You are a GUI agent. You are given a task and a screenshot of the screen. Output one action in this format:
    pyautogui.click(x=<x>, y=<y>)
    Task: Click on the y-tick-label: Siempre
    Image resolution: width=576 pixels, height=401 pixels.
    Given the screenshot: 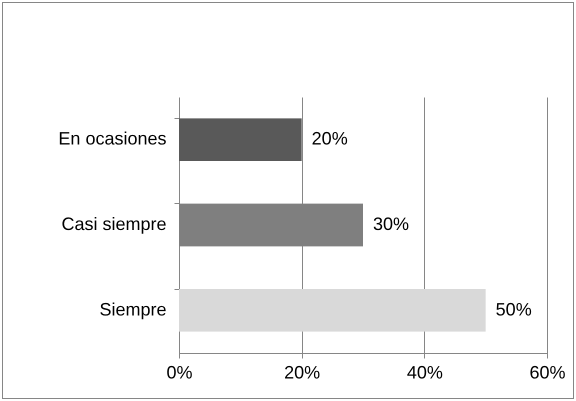 What is the action you would take?
    pyautogui.click(x=132, y=309)
    